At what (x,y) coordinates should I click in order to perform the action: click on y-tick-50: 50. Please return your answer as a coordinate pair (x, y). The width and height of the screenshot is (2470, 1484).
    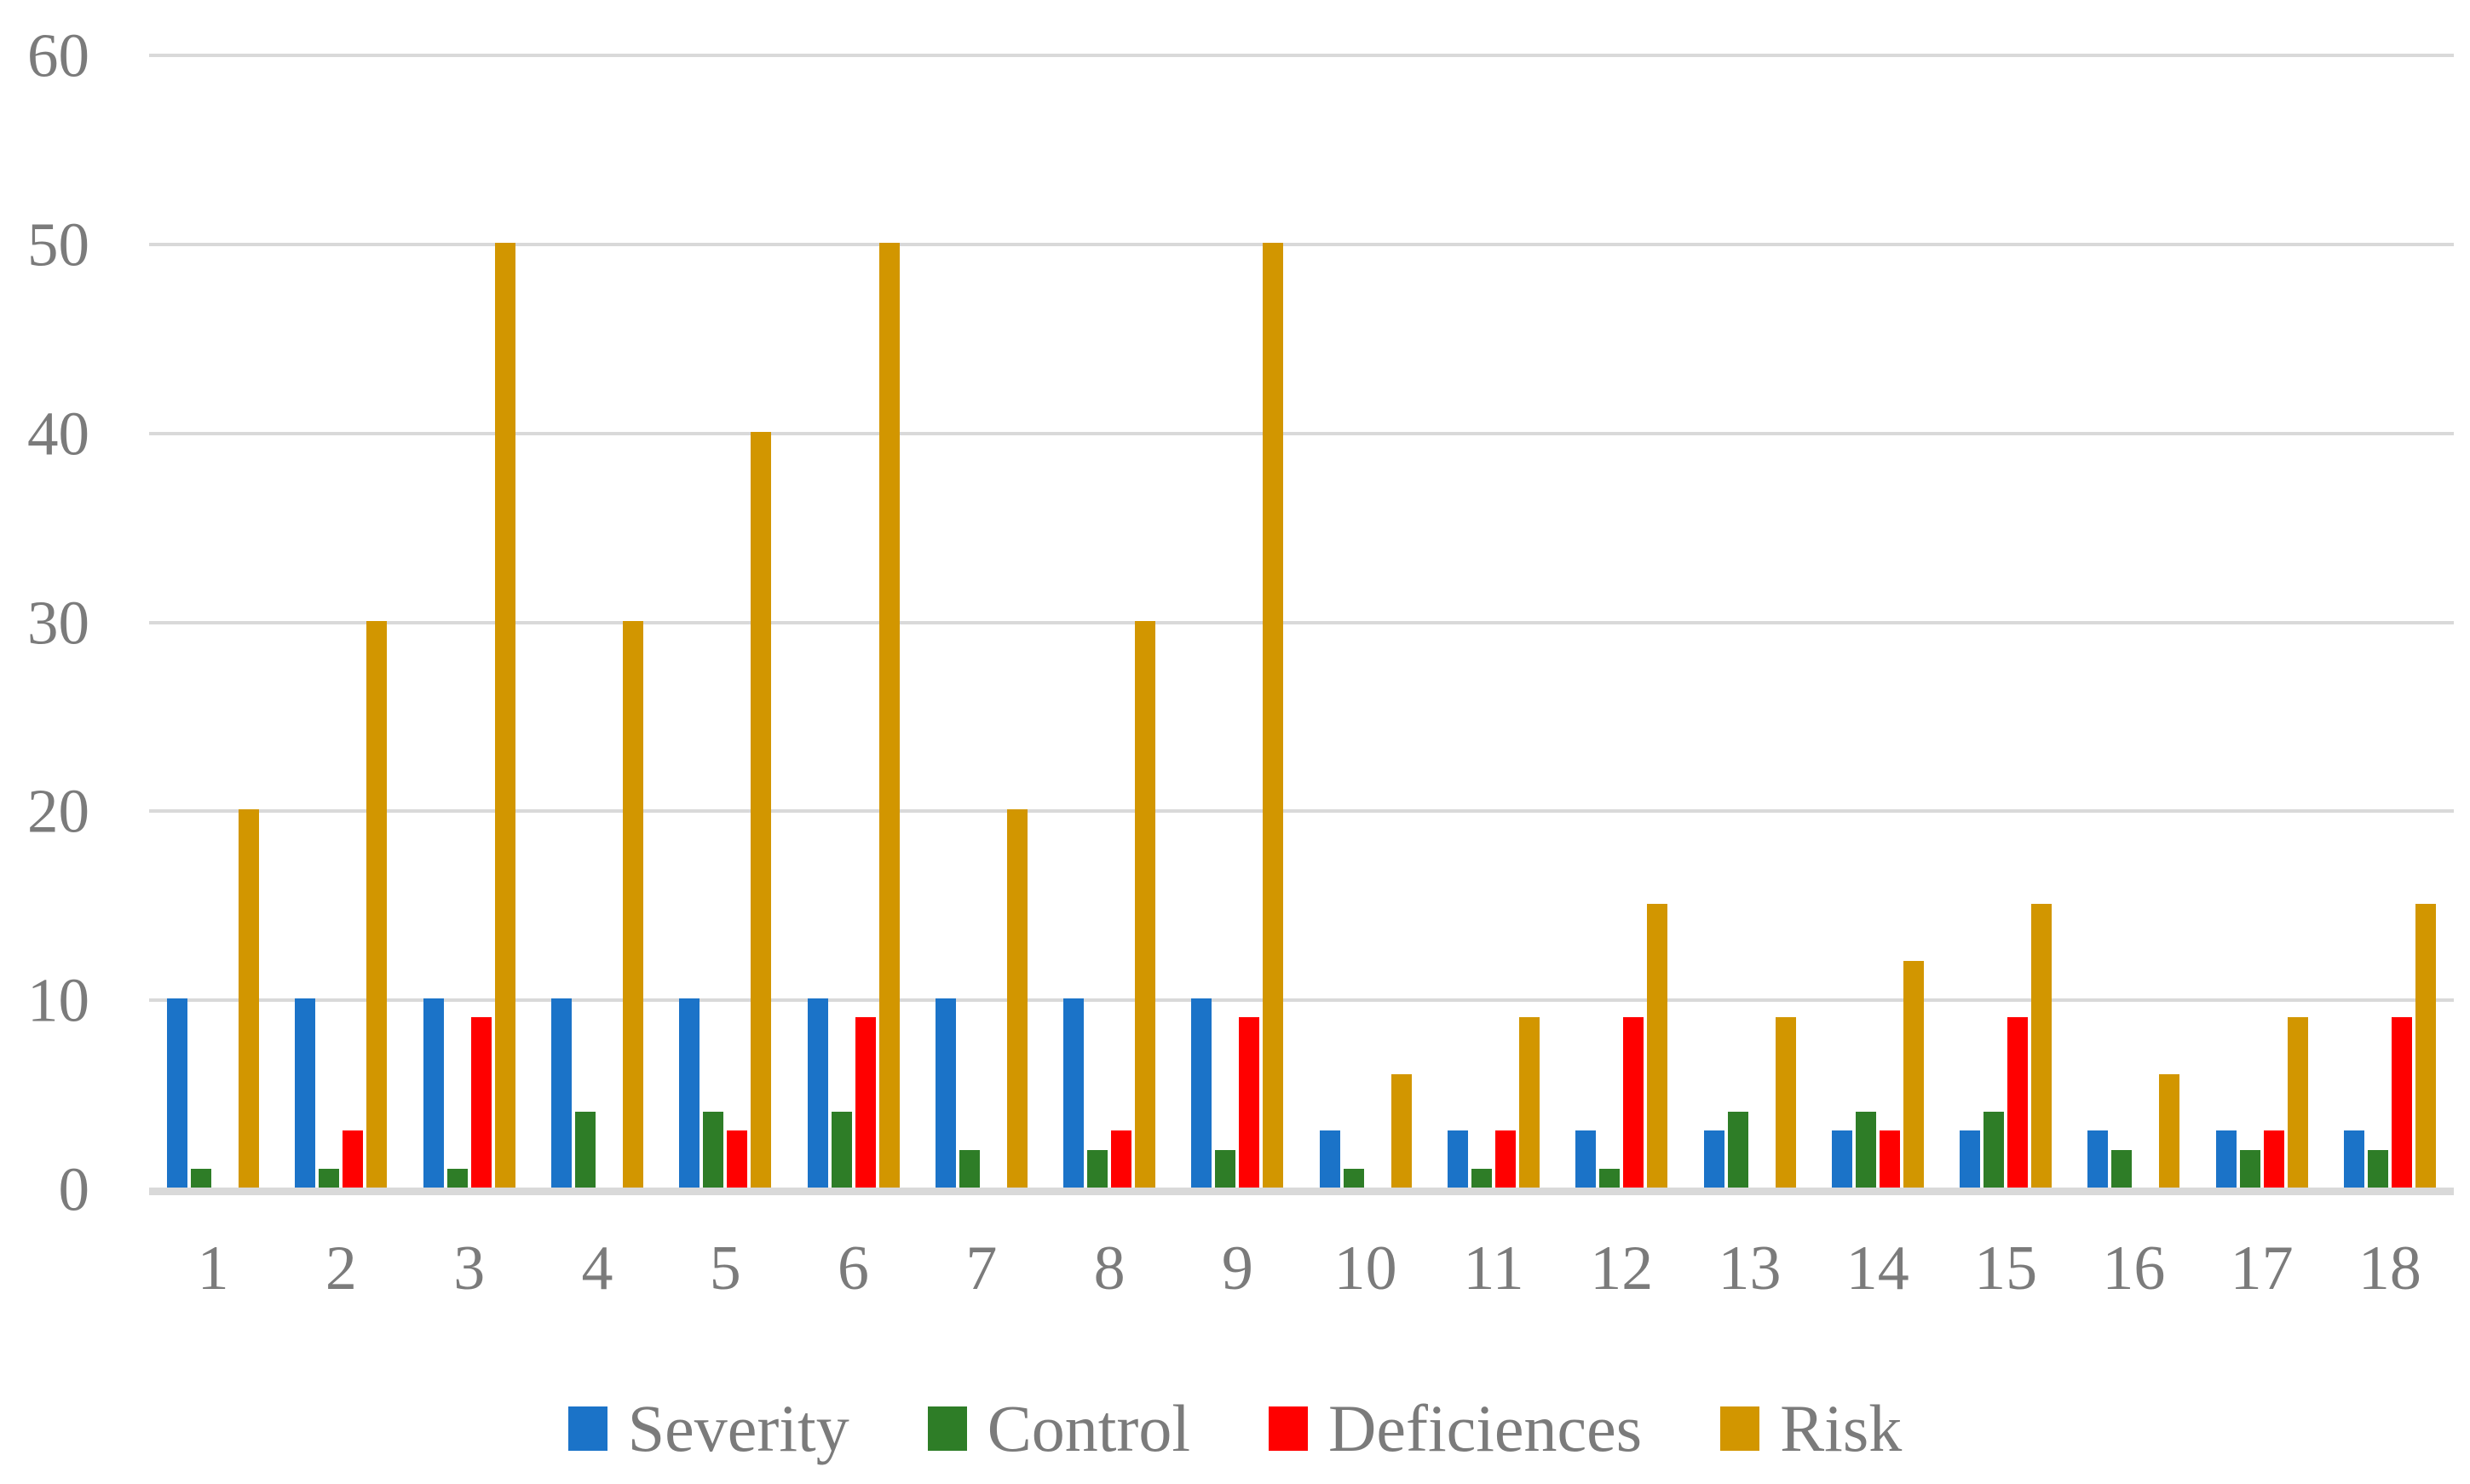
    Looking at the image, I should click on (58, 244).